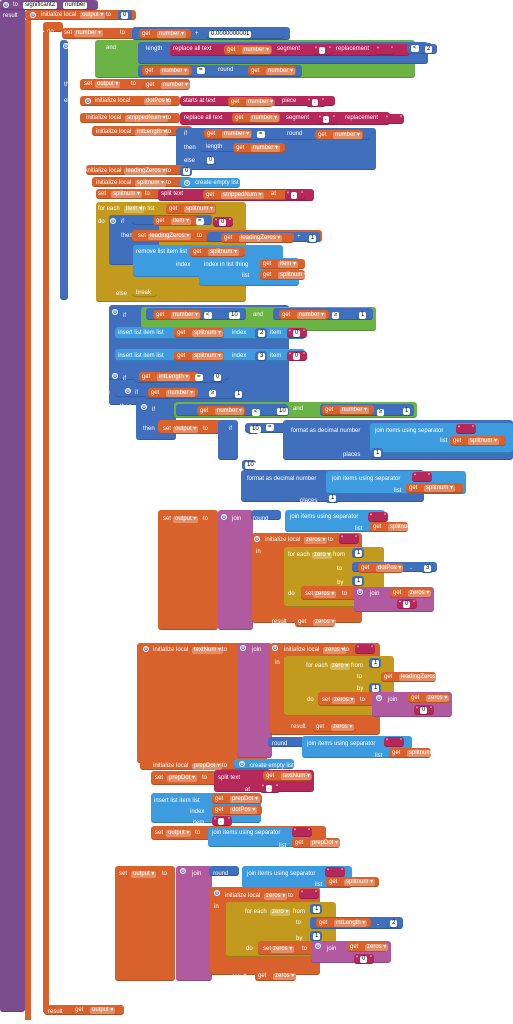 The height and width of the screenshot is (1024, 513). Describe the element at coordinates (421, 677) in the screenshot. I see `variable-dropdown: leadingZeros ▾` at that location.